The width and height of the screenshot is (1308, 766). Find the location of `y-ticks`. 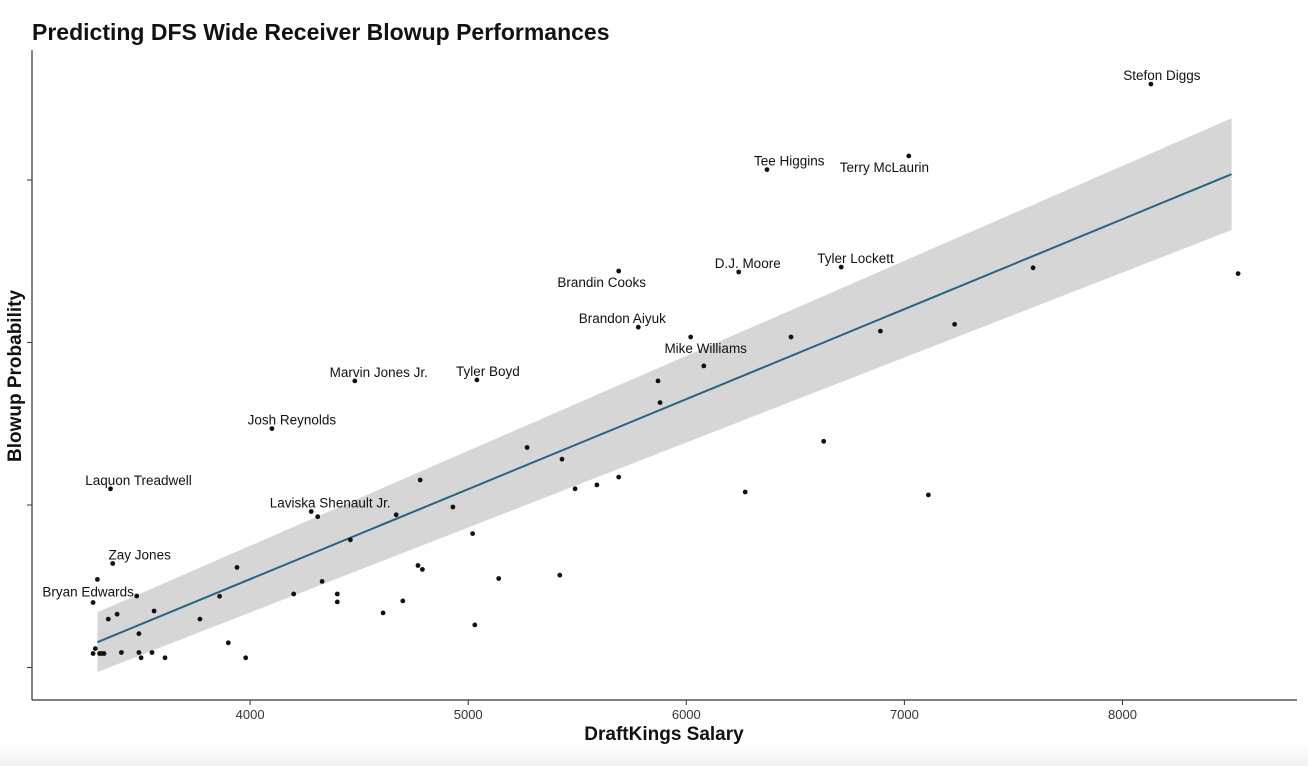

y-ticks is located at coordinates (29, 423).